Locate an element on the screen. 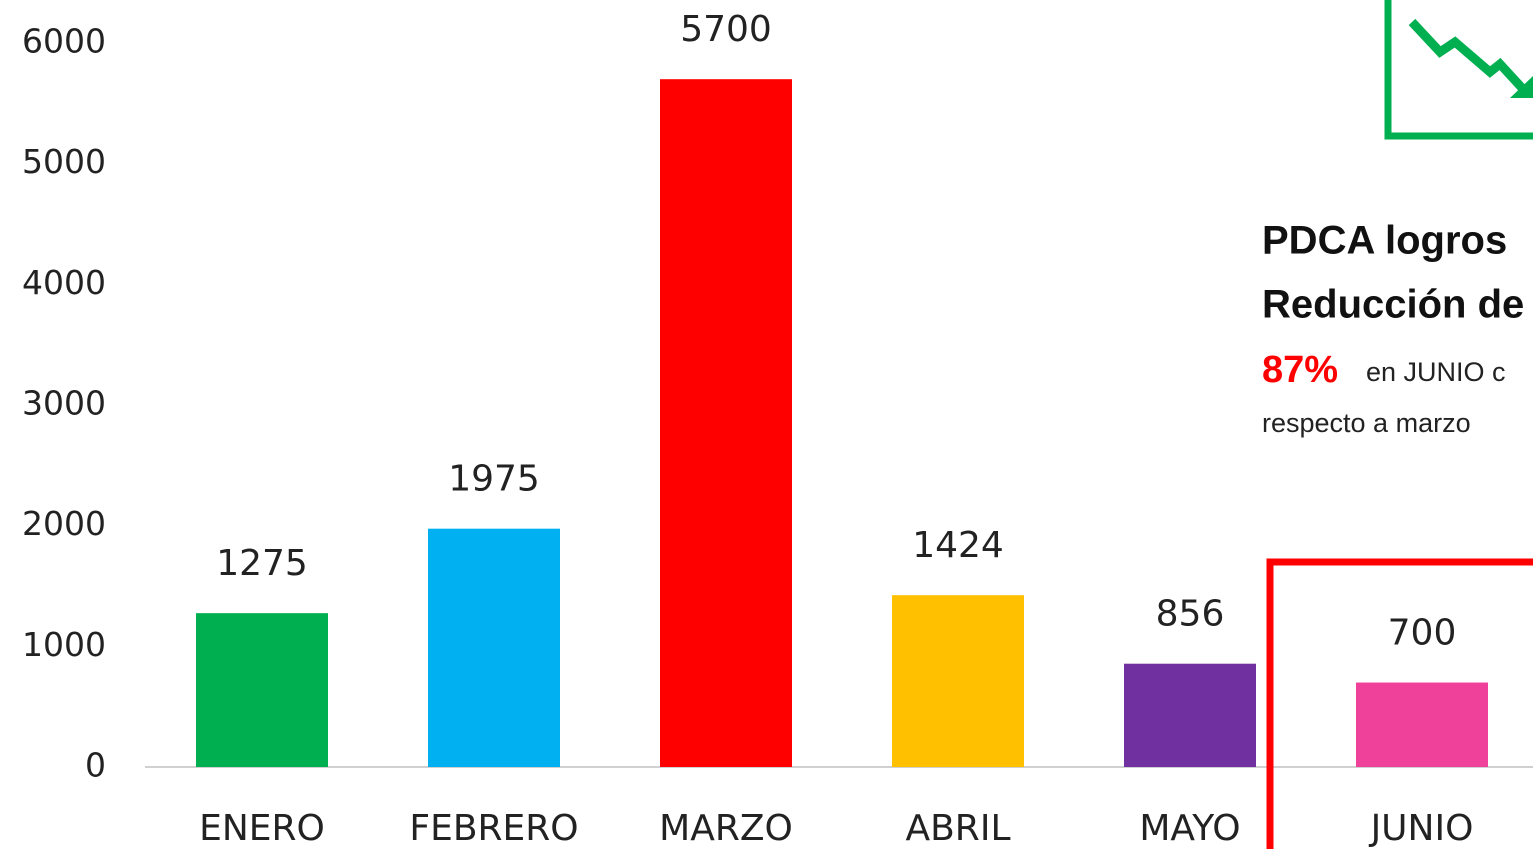 The height and width of the screenshot is (849, 1533). icon-line is located at coordinates (1467, 55).